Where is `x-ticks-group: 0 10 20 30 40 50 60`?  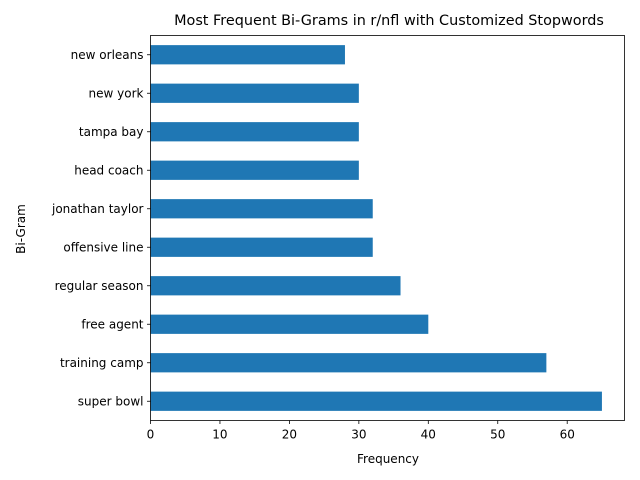
x-ticks-group: 0 10 20 30 40 50 60 is located at coordinates (361, 431).